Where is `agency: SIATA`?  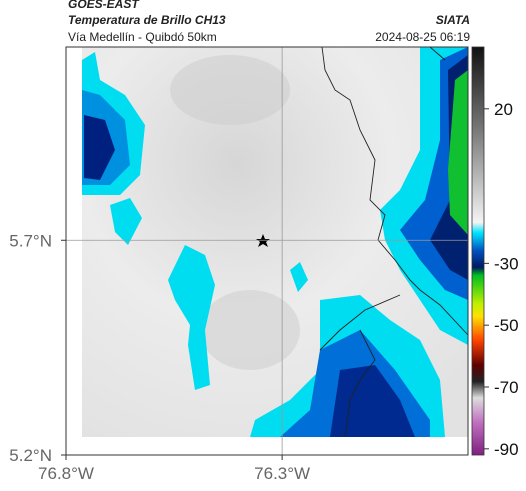 agency: SIATA is located at coordinates (453, 20).